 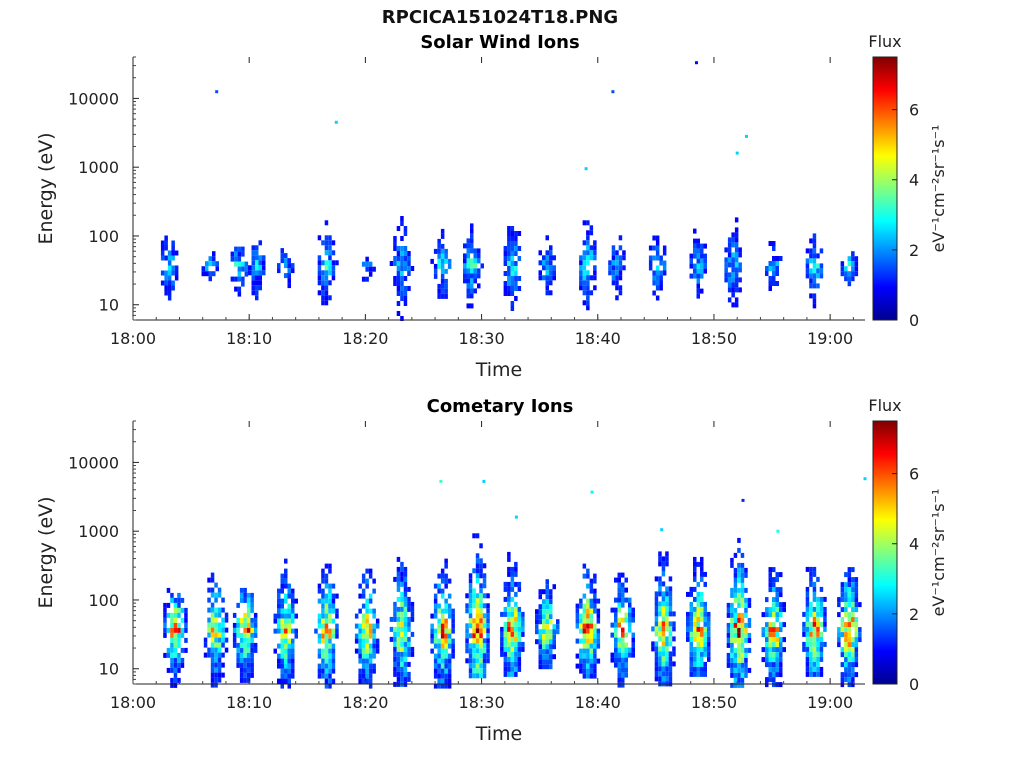 What do you see at coordinates (588, 621) in the screenshot?
I see `flux-burst` at bounding box center [588, 621].